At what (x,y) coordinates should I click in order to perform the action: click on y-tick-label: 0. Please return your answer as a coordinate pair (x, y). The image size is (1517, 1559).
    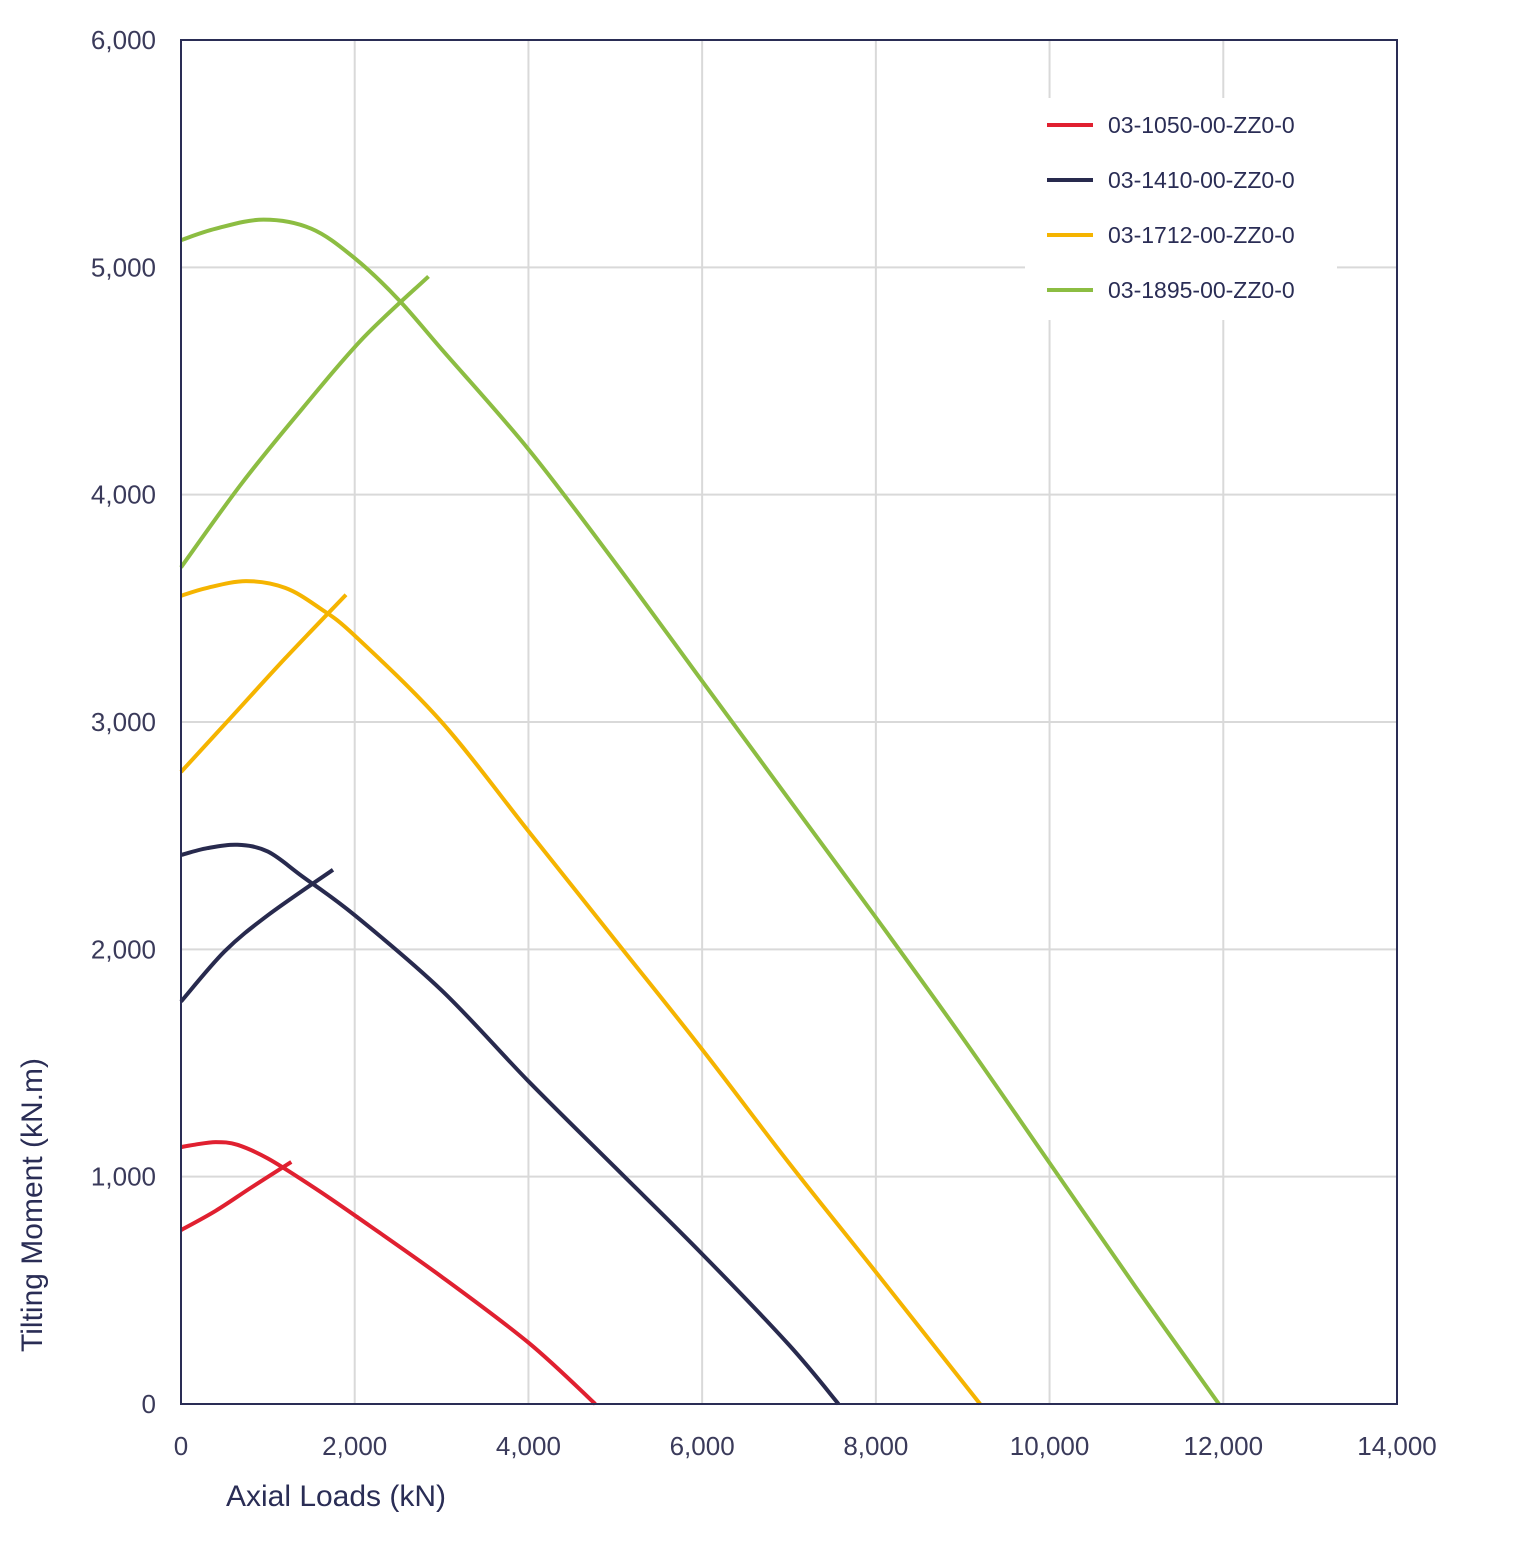
    Looking at the image, I should click on (149, 1404).